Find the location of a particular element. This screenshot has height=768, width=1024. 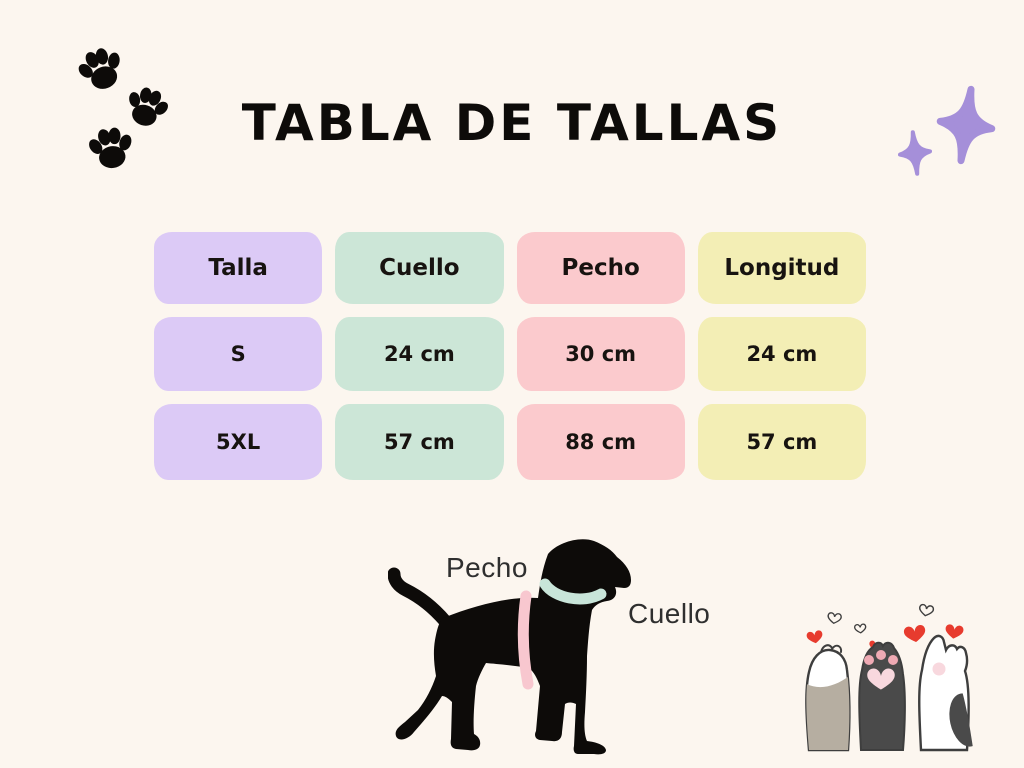

cat-paw-right is located at coordinates (946, 693).